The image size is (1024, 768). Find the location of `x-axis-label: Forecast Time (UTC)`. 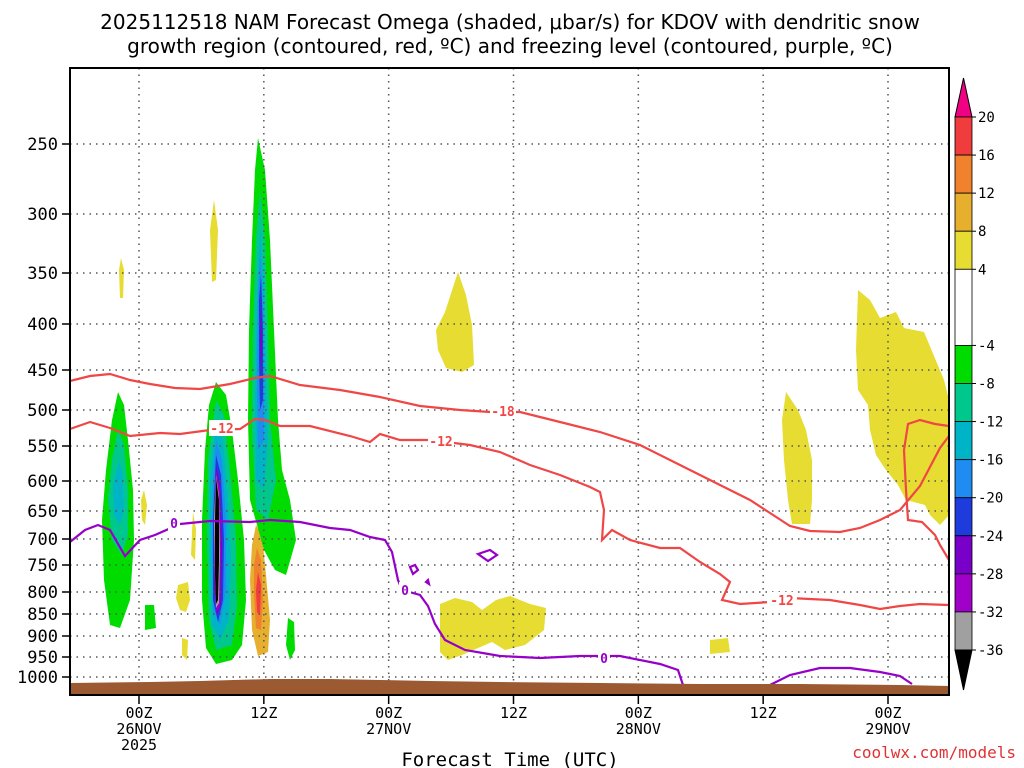

x-axis-label: Forecast Time (UTC) is located at coordinates (509, 758).